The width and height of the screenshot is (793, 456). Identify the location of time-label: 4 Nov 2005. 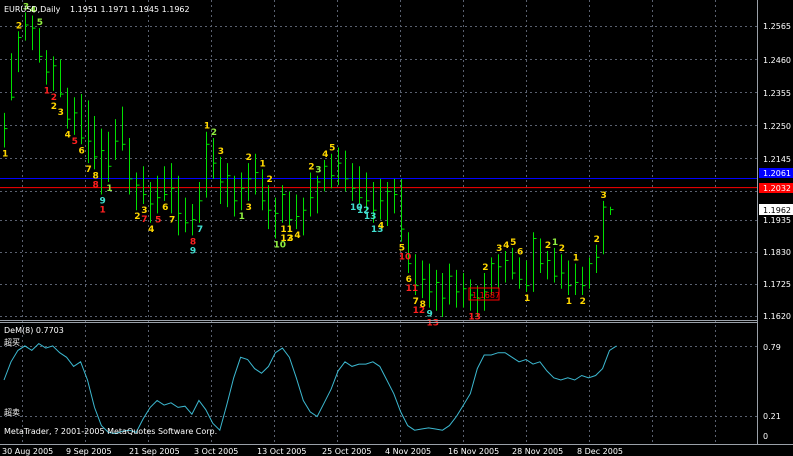
(408, 451).